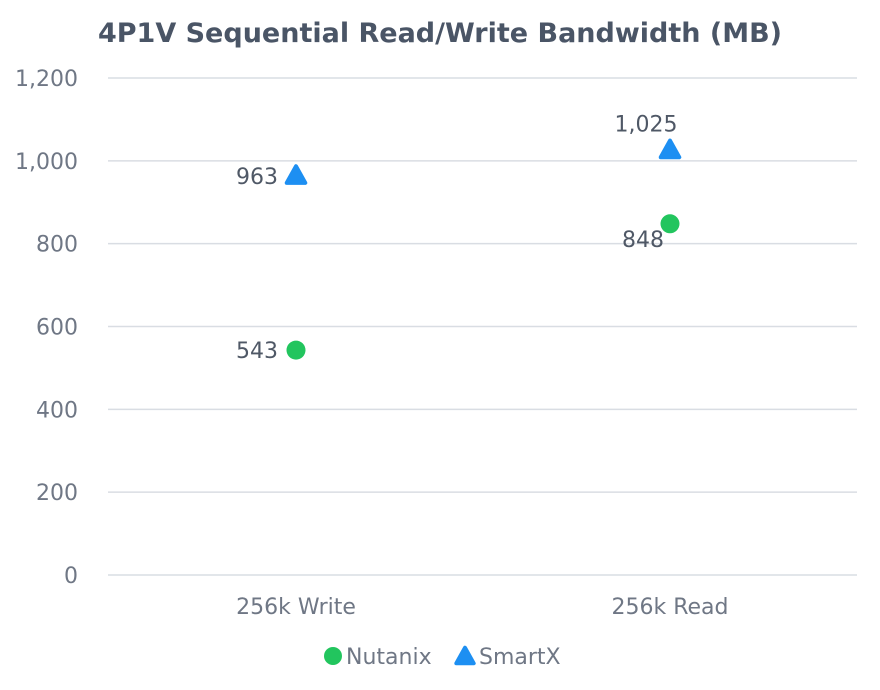 Image resolution: width=880 pixels, height=690 pixels. Describe the element at coordinates (257, 177) in the screenshot. I see `smartx-data-label: 963` at that location.